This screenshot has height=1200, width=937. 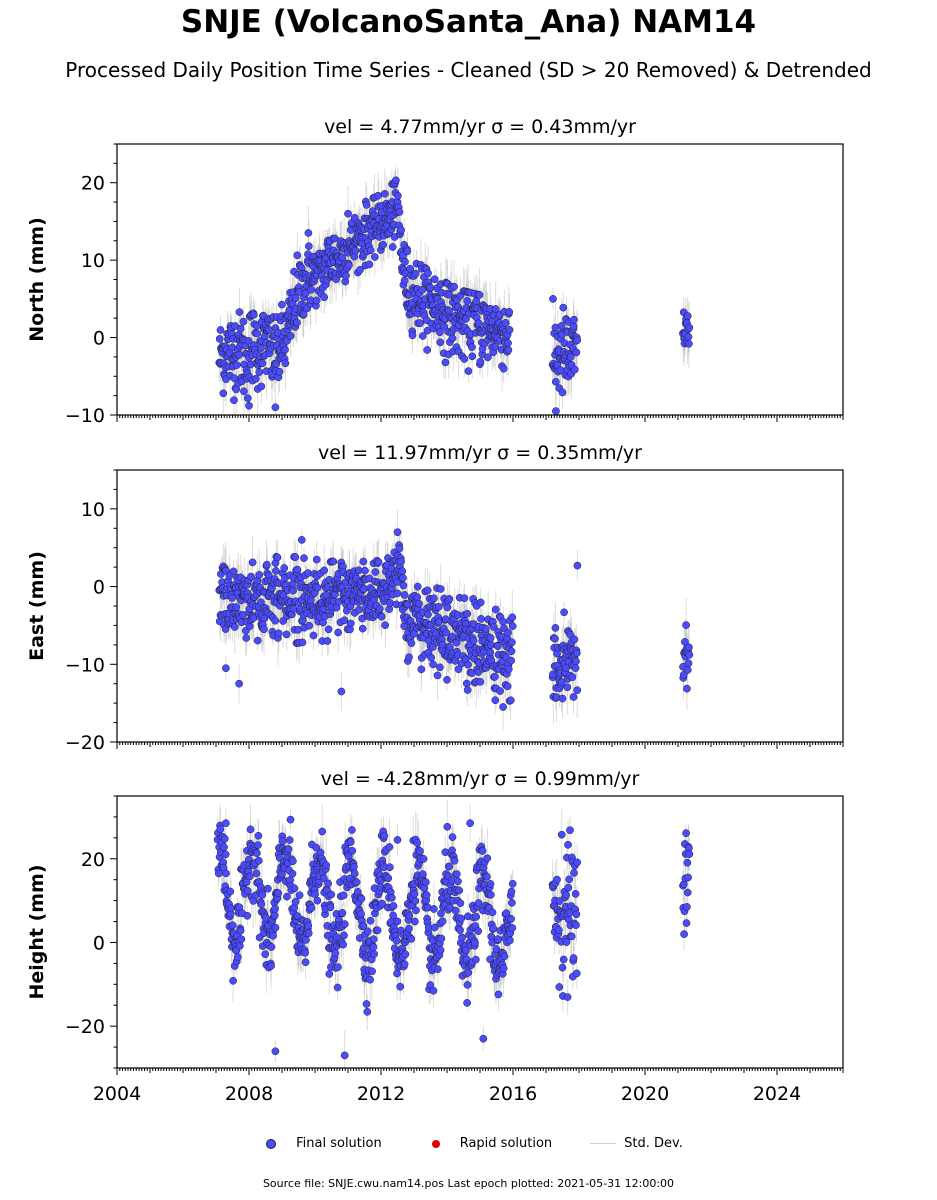 What do you see at coordinates (480, 453) in the screenshot?
I see `panel-title: vel = 11.97mm/yr σ = 0.35mm/yr` at bounding box center [480, 453].